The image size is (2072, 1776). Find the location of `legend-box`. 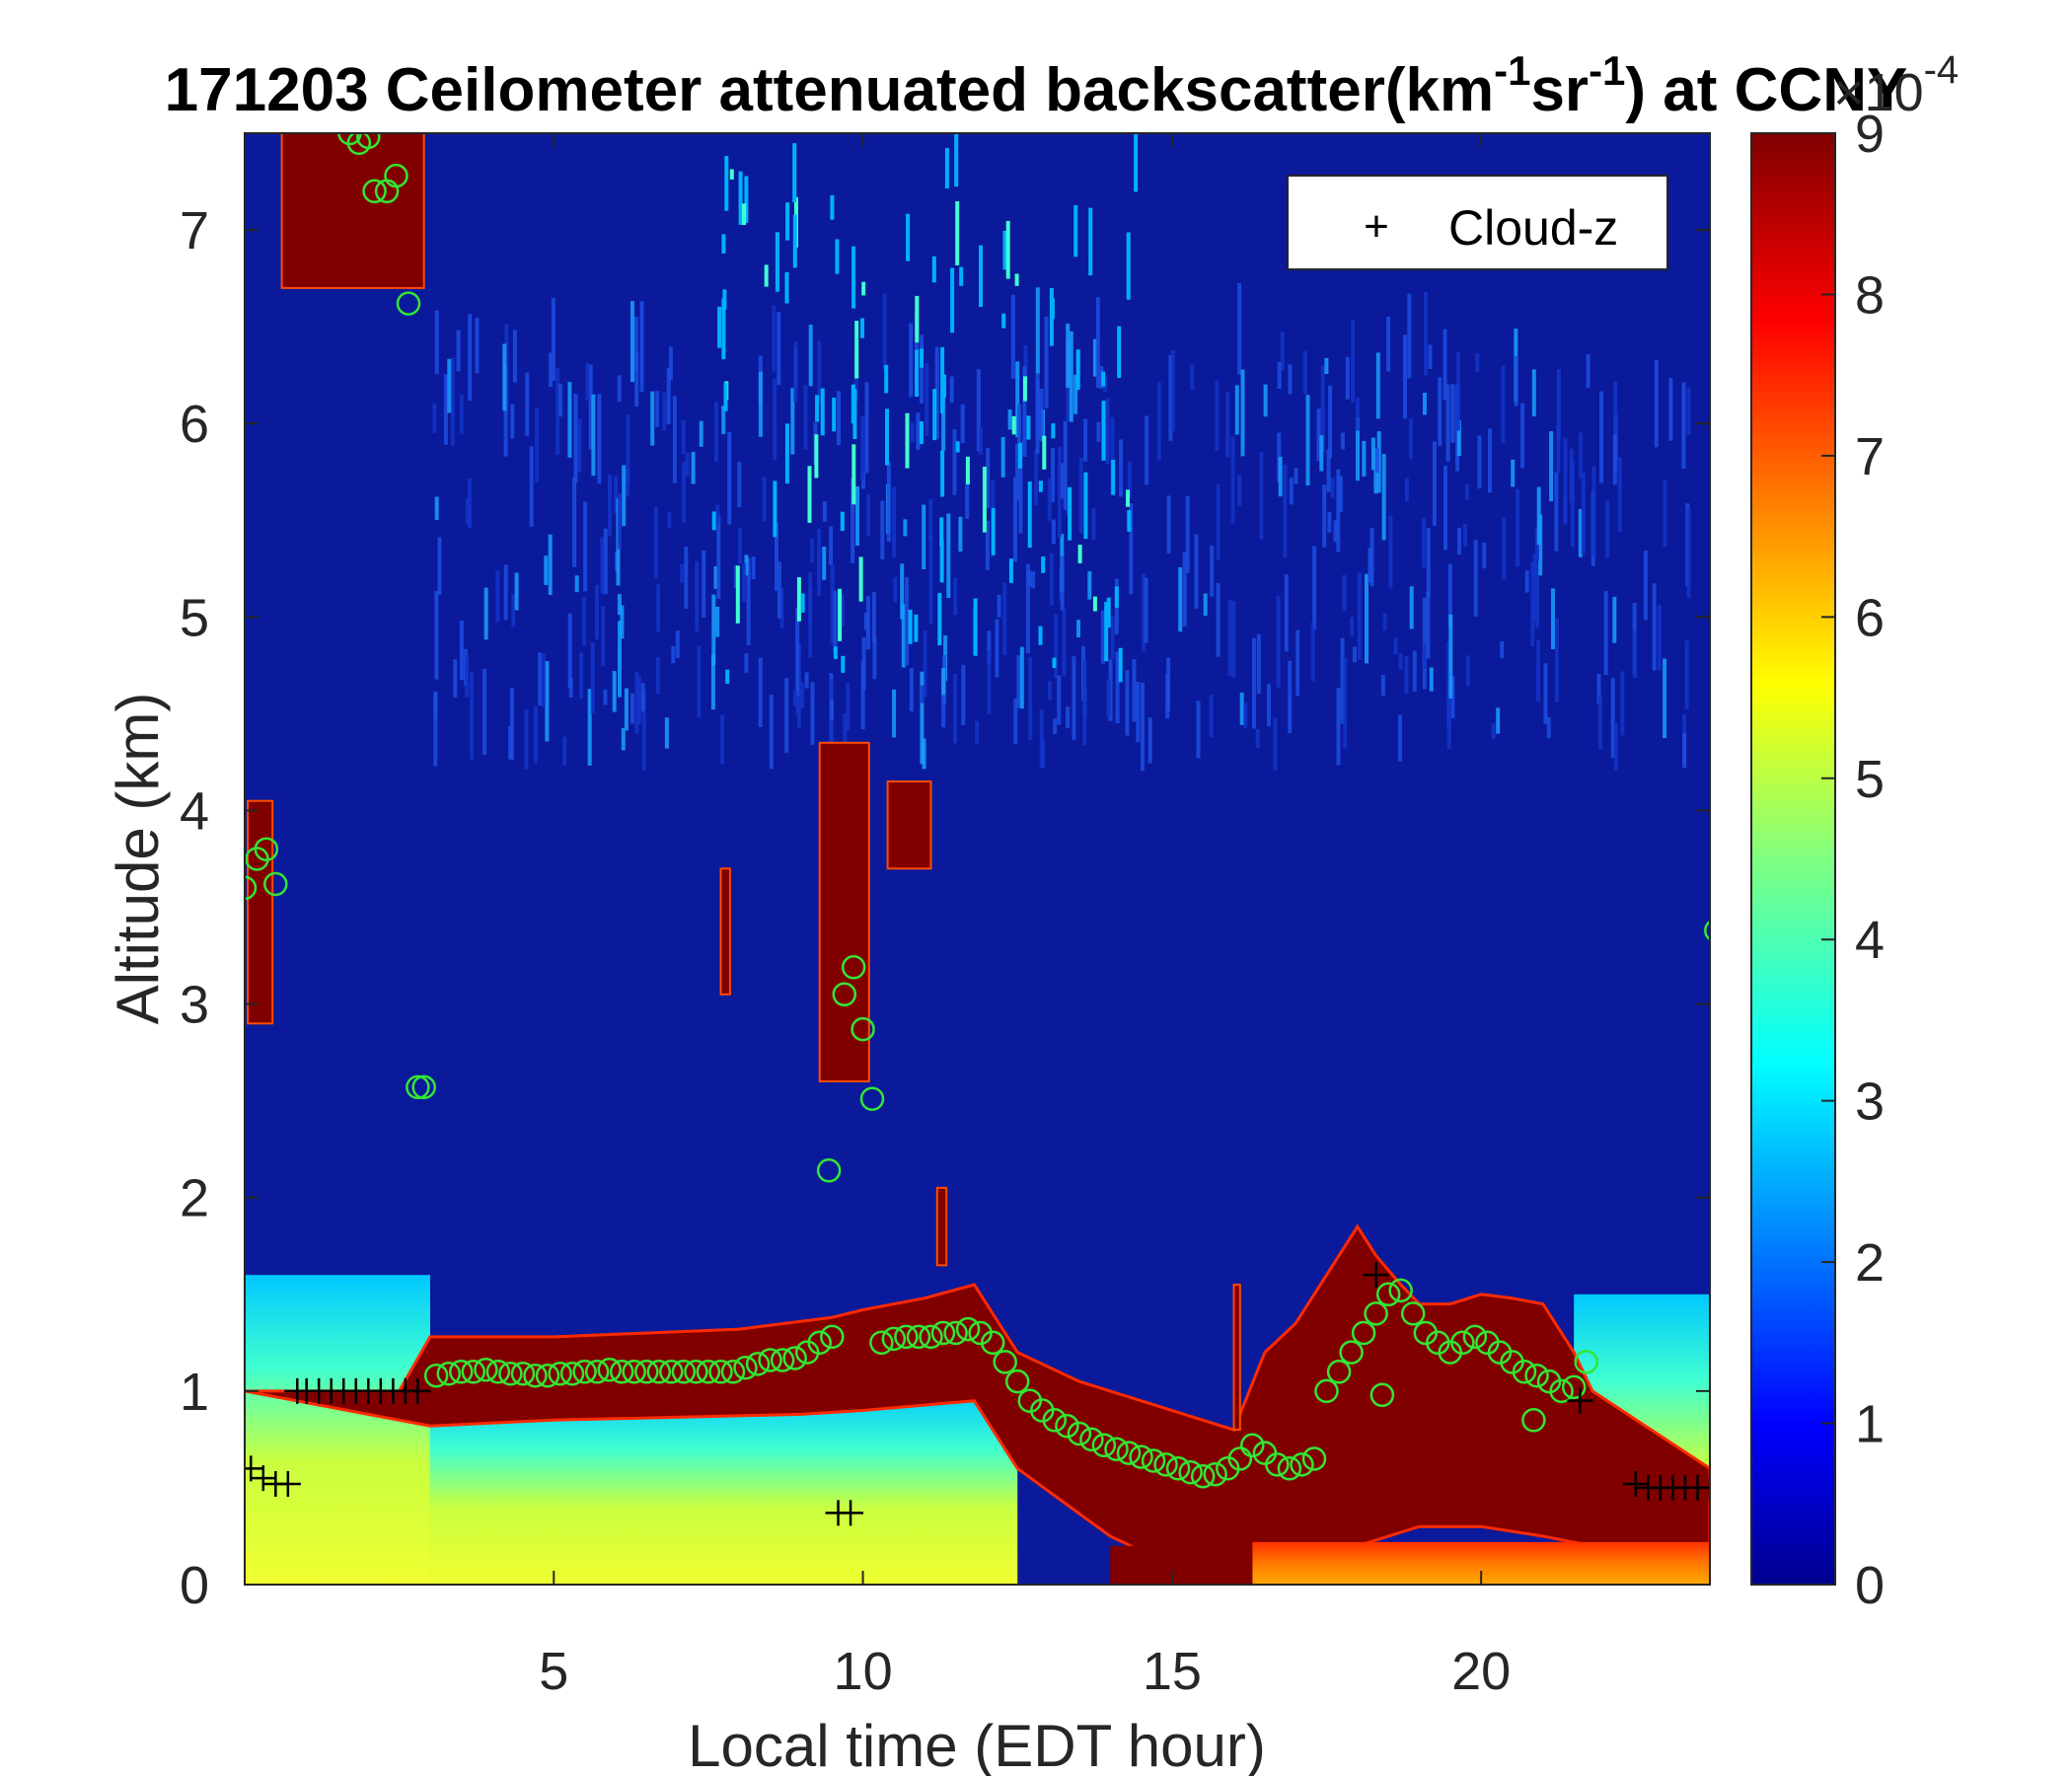

legend-box is located at coordinates (1477, 223).